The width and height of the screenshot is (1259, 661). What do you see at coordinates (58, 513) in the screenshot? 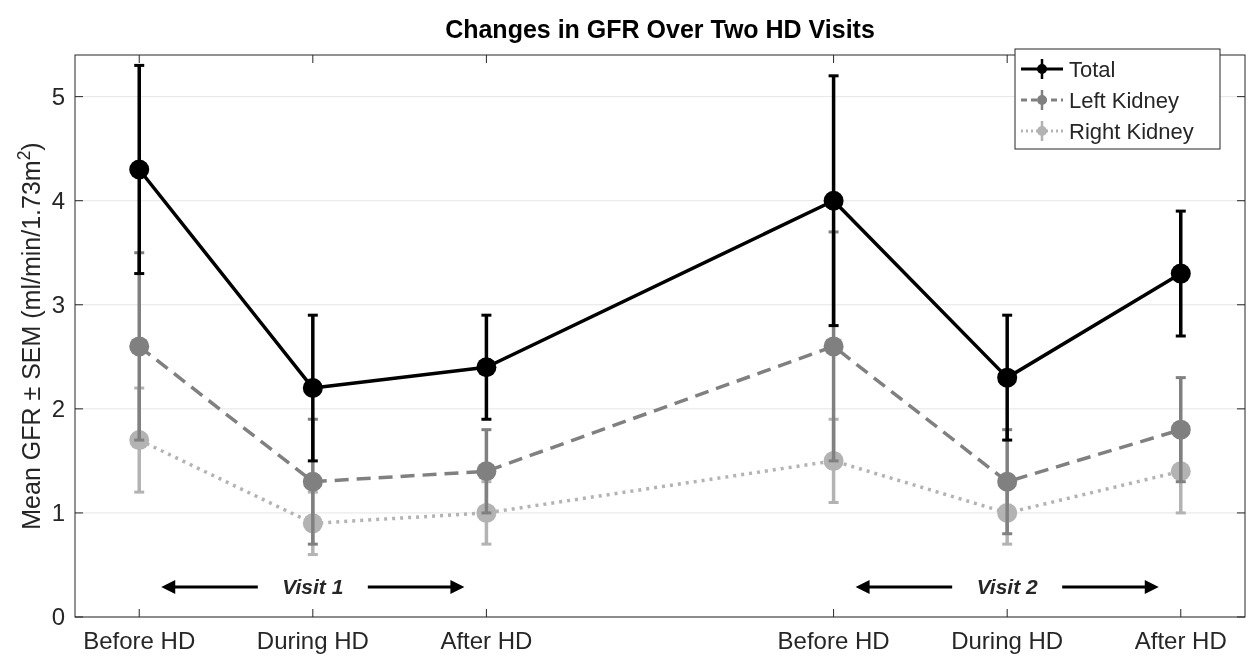
I see `y-tick-label: 1` at bounding box center [58, 513].